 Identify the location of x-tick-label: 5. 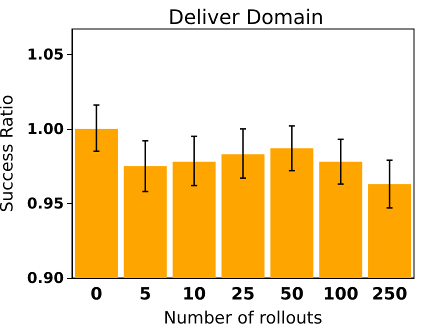
(145, 294).